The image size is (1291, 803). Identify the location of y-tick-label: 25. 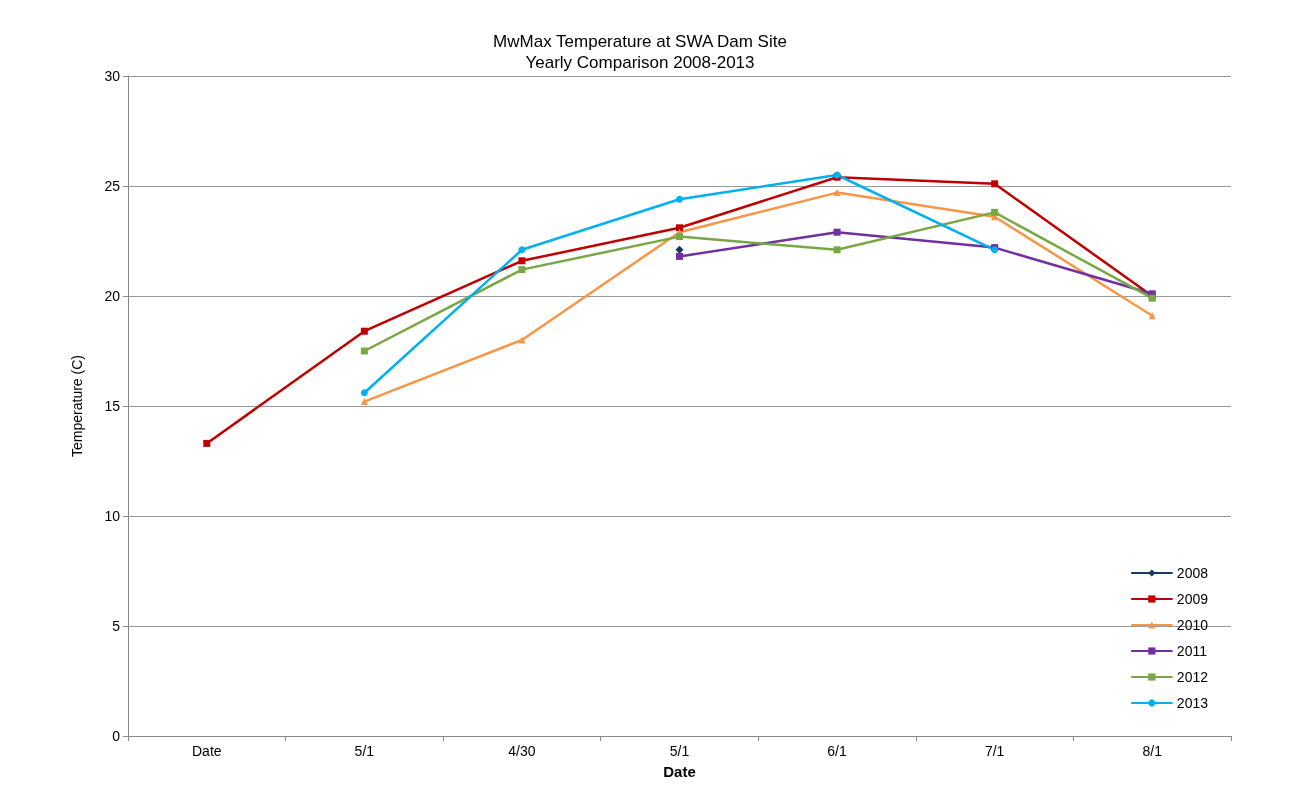
(112, 186).